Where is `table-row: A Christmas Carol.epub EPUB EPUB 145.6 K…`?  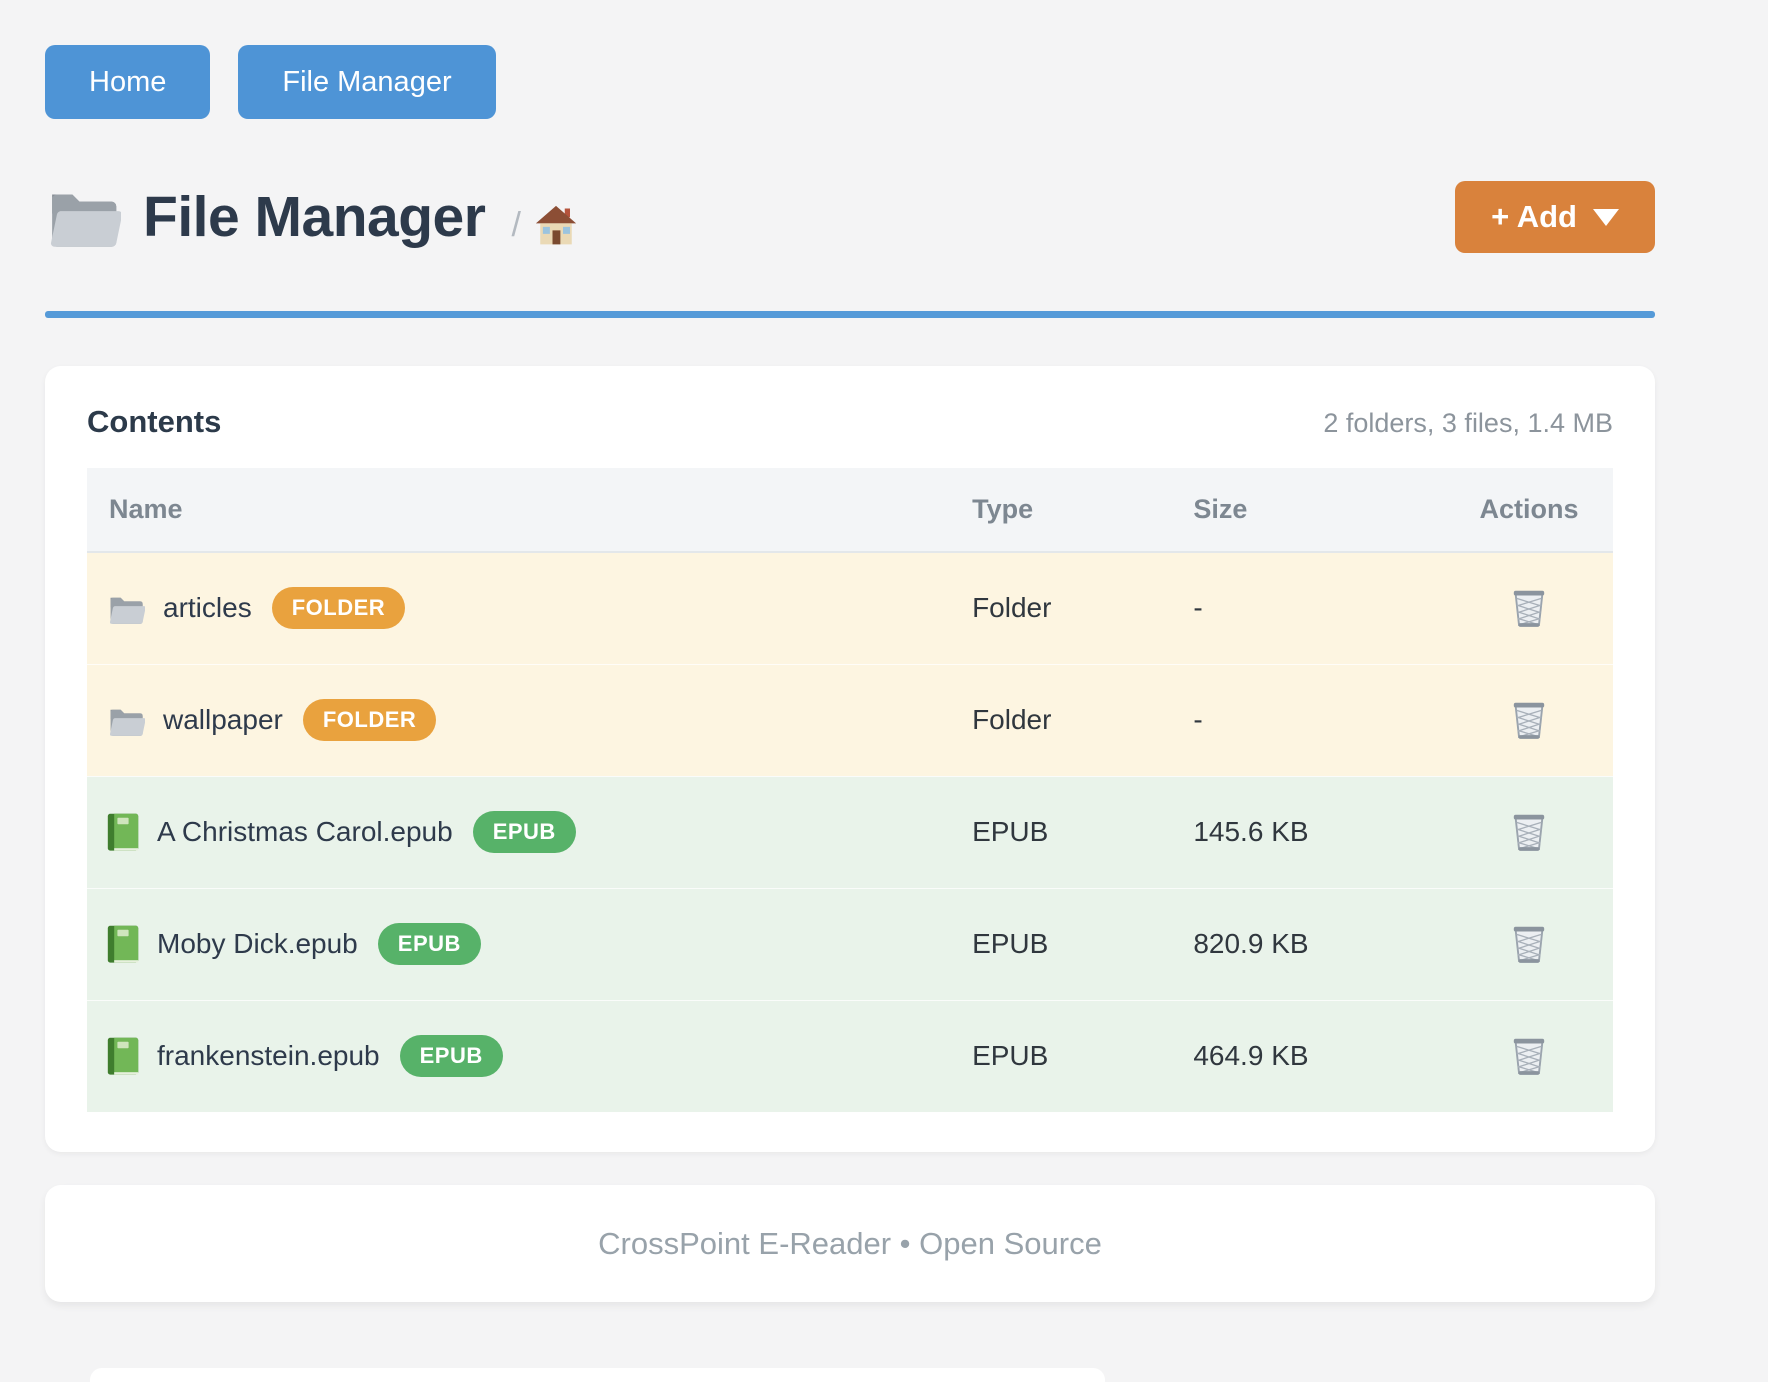 table-row: A Christmas Carol.epub EPUB EPUB 145.6 K… is located at coordinates (850, 831).